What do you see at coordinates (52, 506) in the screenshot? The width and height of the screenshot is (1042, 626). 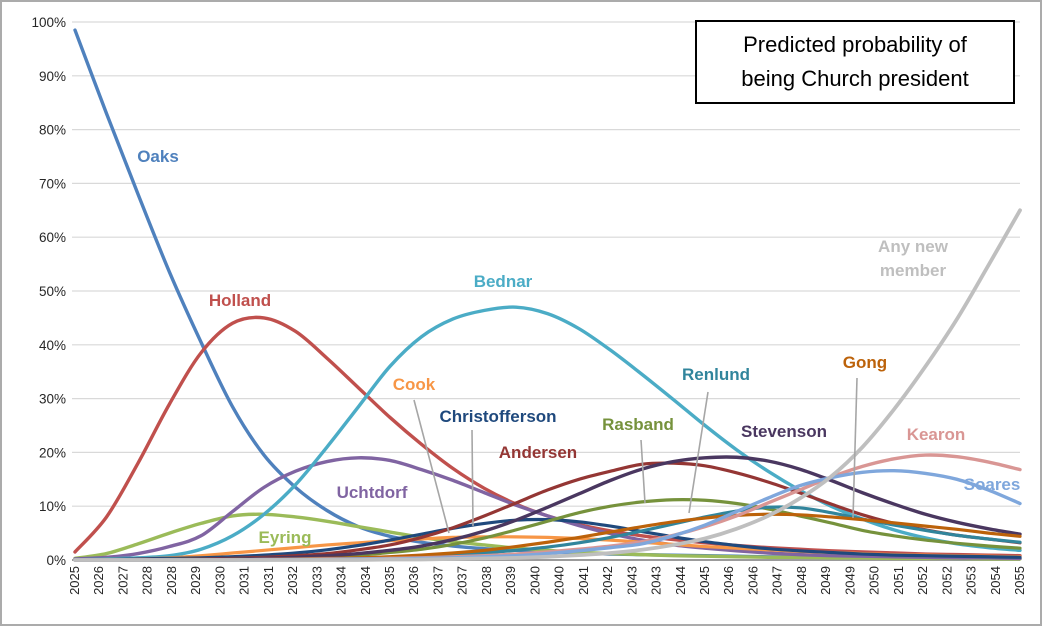 I see `y-axis-tick-label: 10%` at bounding box center [52, 506].